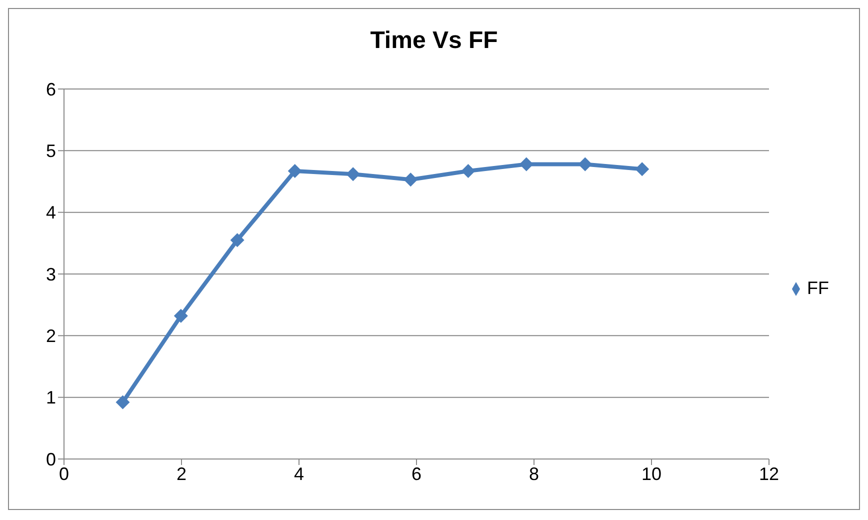 The image size is (868, 520). I want to click on y-tick-label: 3, so click(51, 274).